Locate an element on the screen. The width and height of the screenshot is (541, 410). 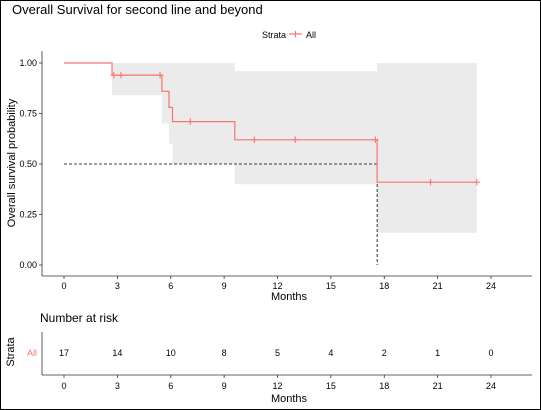
x-tick-label: 6 is located at coordinates (170, 286).